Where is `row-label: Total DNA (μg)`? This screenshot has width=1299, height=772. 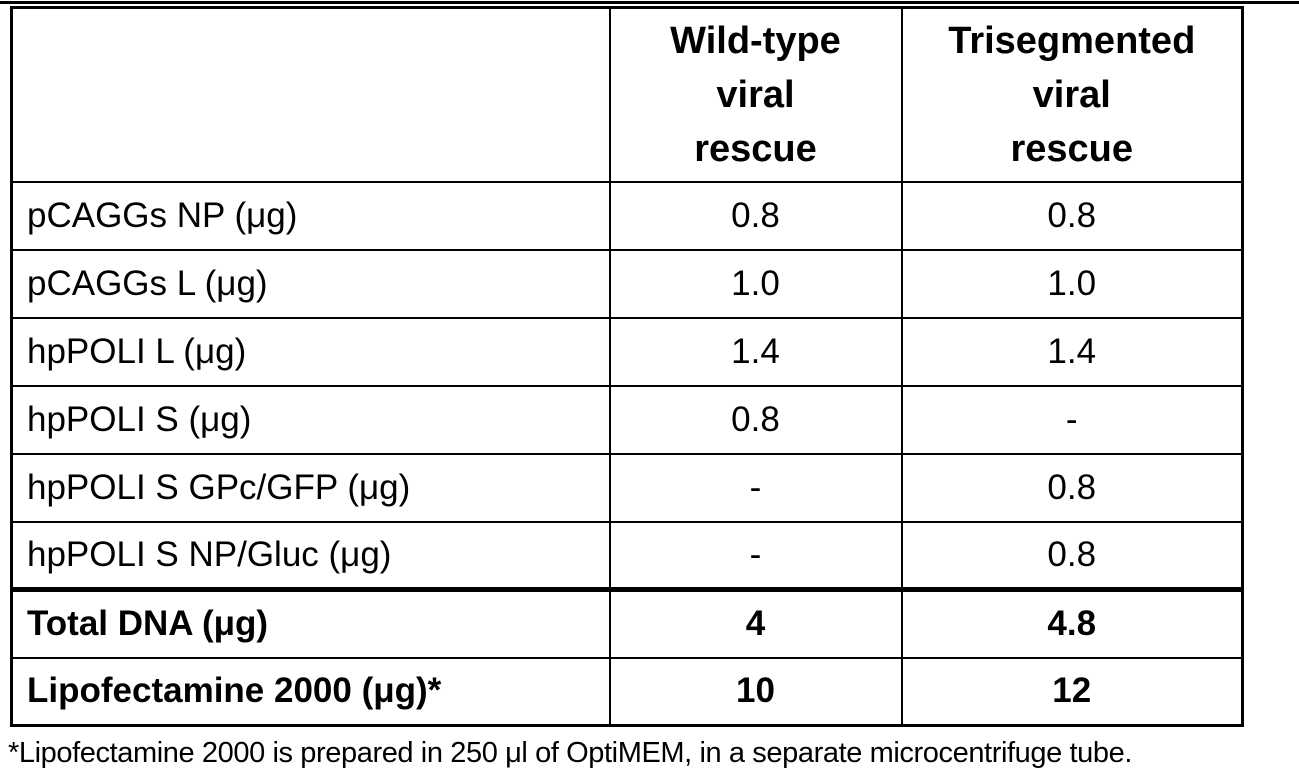 row-label: Total DNA (μg) is located at coordinates (310, 623).